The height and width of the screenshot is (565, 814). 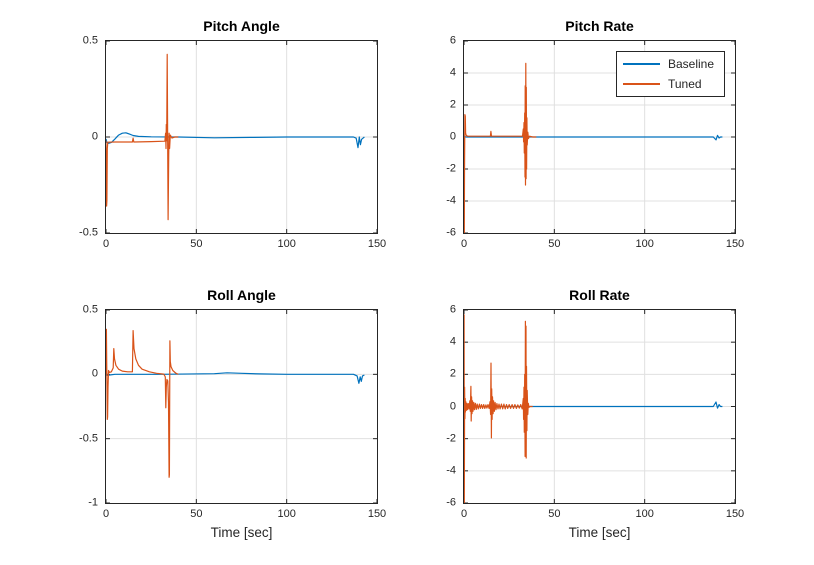 What do you see at coordinates (452, 40) in the screenshot?
I see `pitch-rate-ytick-6: 6` at bounding box center [452, 40].